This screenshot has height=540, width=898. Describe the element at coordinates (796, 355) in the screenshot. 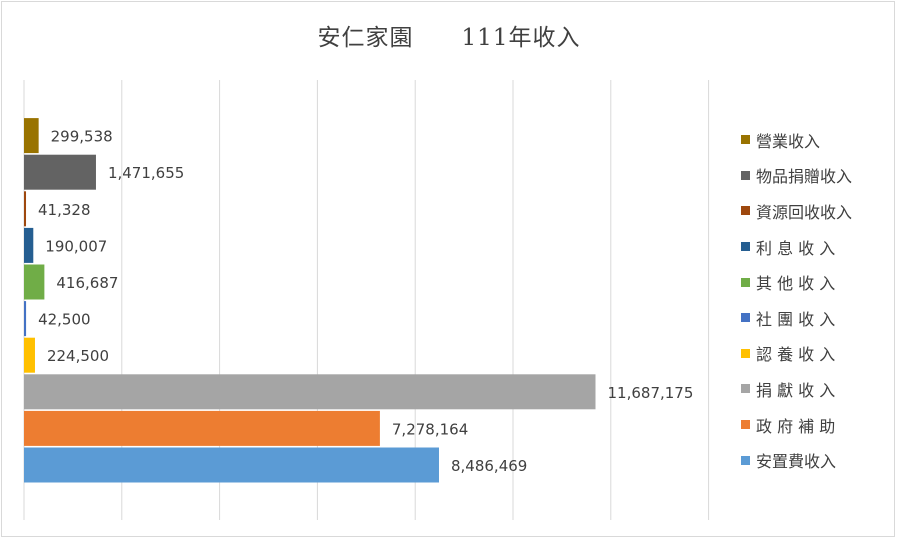

I see `legend-label: 認 養 收 入` at that location.